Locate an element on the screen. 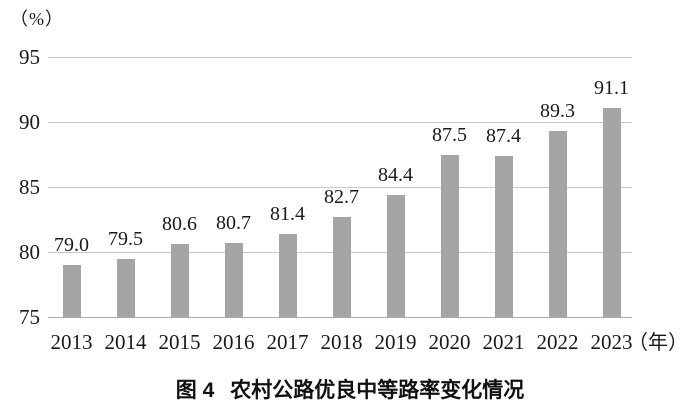 The height and width of the screenshot is (420, 700). value-label-2019: 84.4 is located at coordinates (395, 174).